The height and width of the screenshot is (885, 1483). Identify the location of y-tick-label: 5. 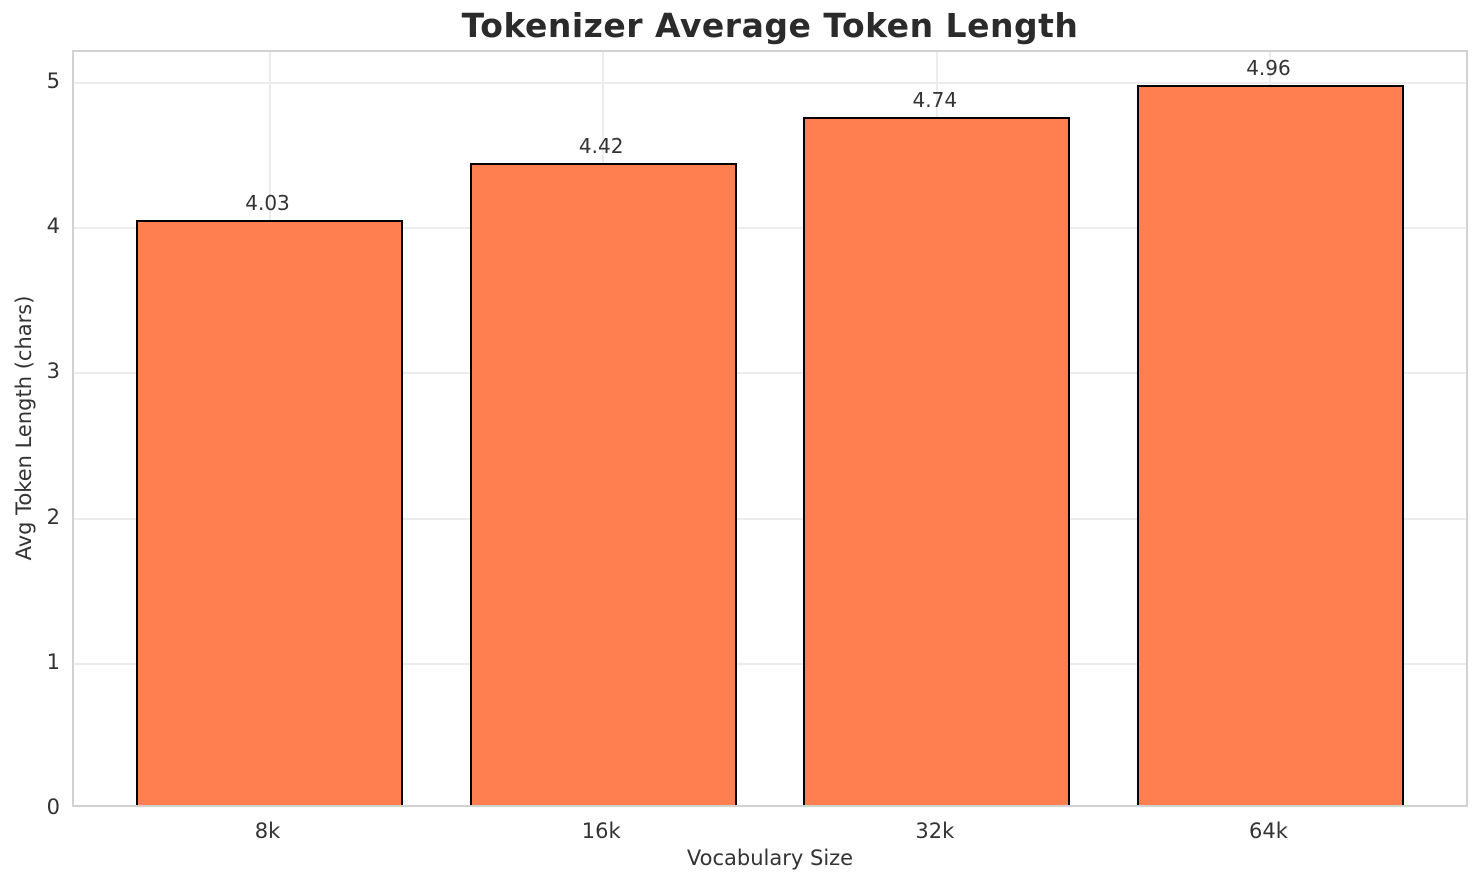
(53, 80).